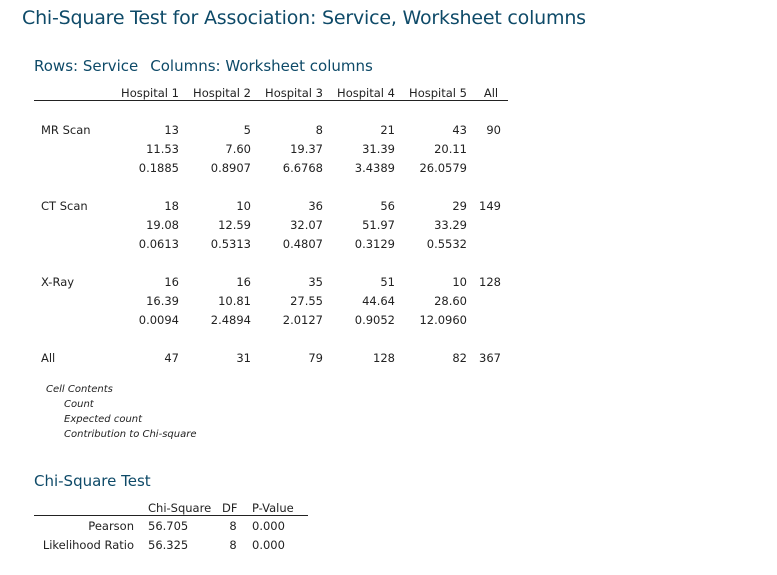 This screenshot has width=777, height=575. I want to click on table-row: X-Ray 16 16 35 51 10 128, so click(271, 281).